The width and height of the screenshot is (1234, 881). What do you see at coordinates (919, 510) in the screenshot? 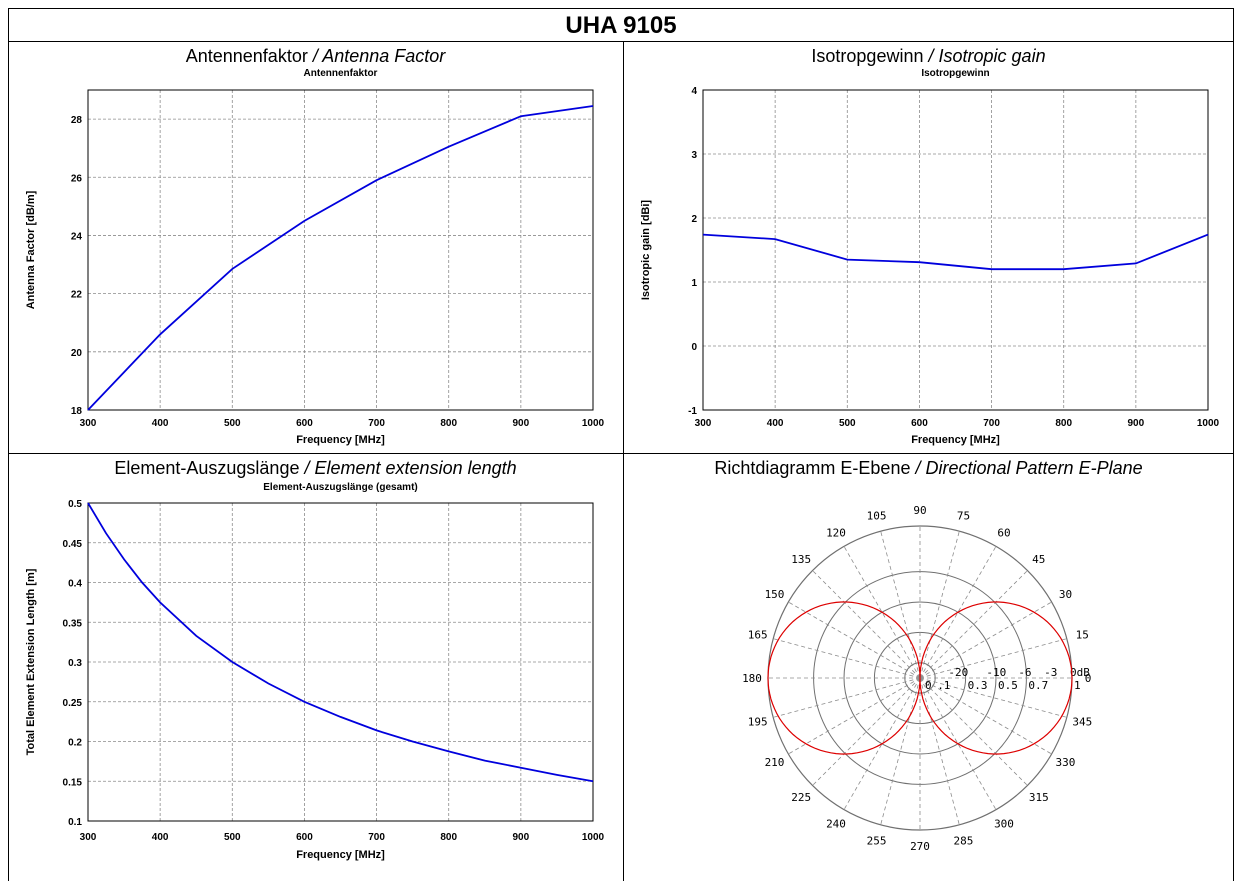
I see `polar-angle-label: 90` at bounding box center [919, 510].